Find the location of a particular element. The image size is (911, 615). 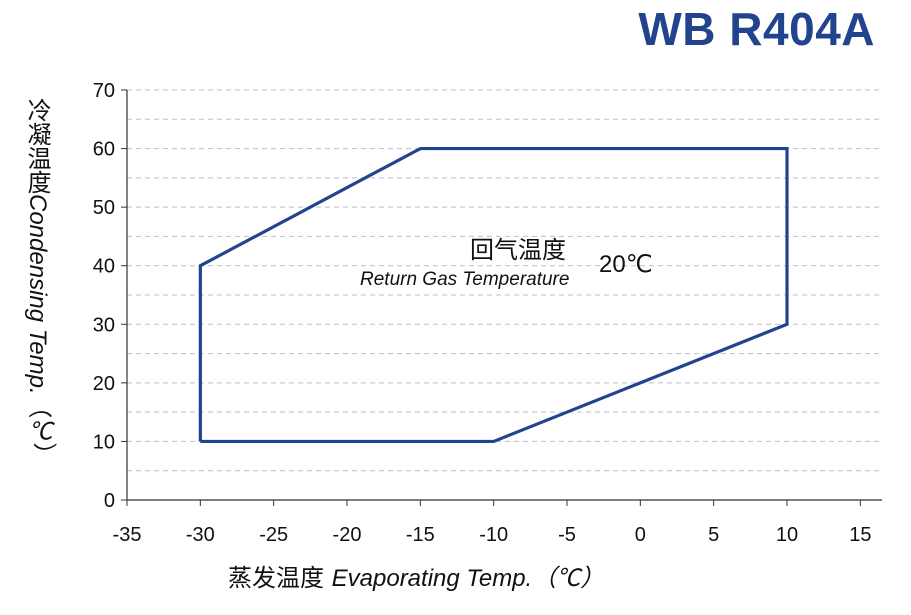

x-axis-label: 蒸发温度 Evaporating Temp.（℃） is located at coordinates (416, 575).